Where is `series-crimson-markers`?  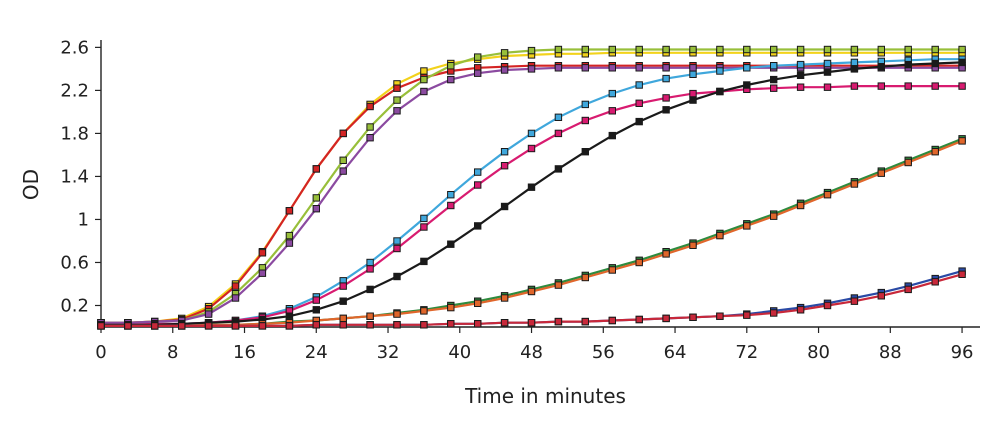 series-crimson-markers is located at coordinates (531, 300).